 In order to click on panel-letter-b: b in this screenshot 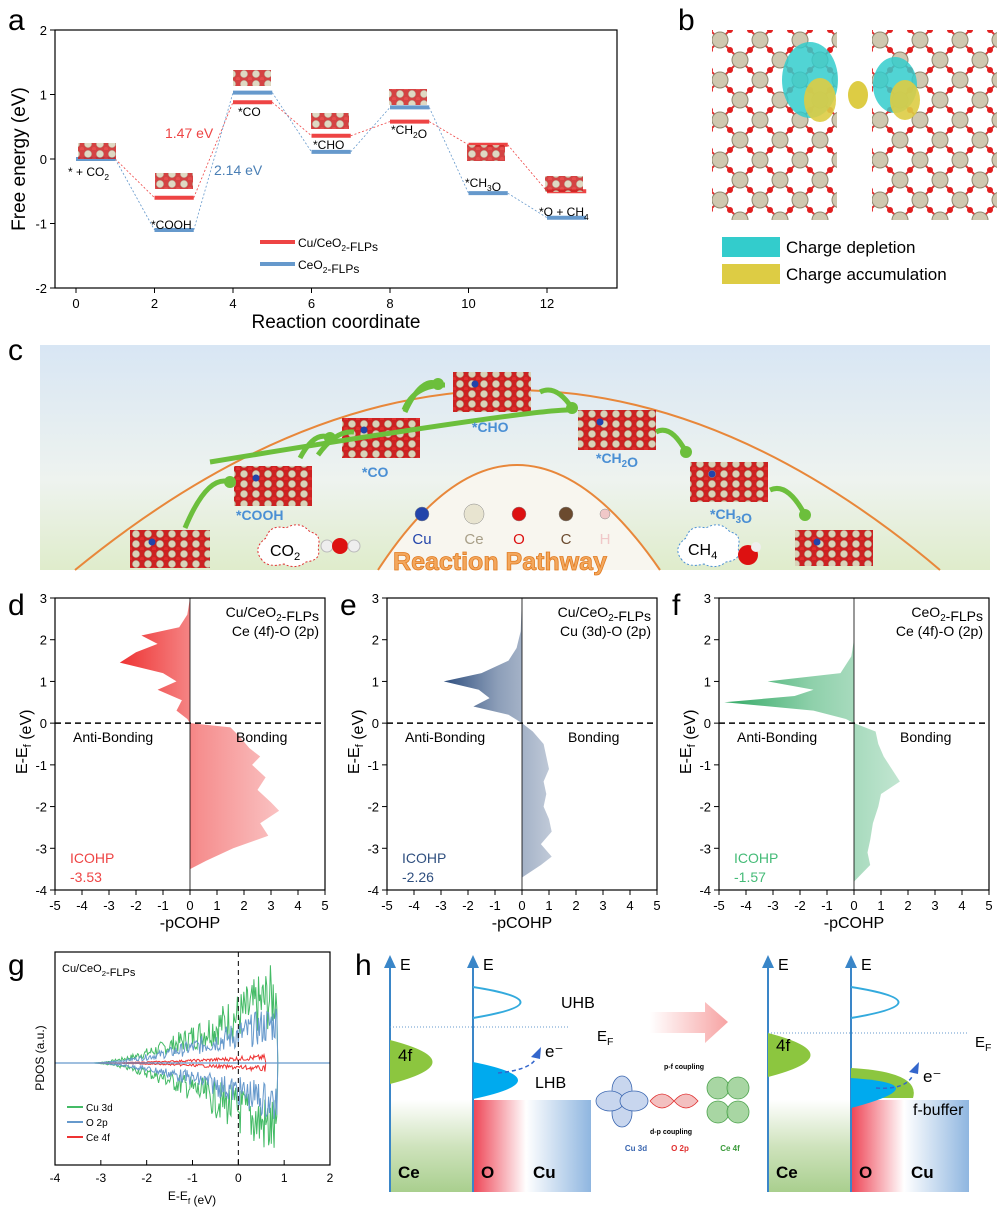, I will do `click(686, 20)`.